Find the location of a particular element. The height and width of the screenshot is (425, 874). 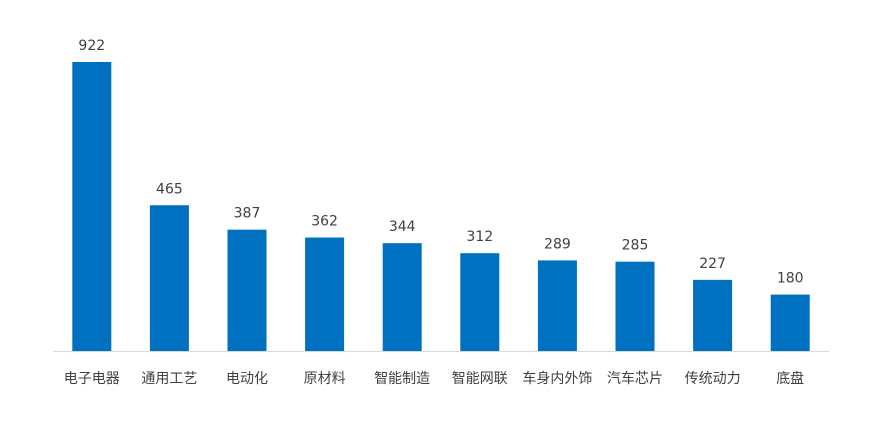

bar-value-label: 312 is located at coordinates (479, 237).